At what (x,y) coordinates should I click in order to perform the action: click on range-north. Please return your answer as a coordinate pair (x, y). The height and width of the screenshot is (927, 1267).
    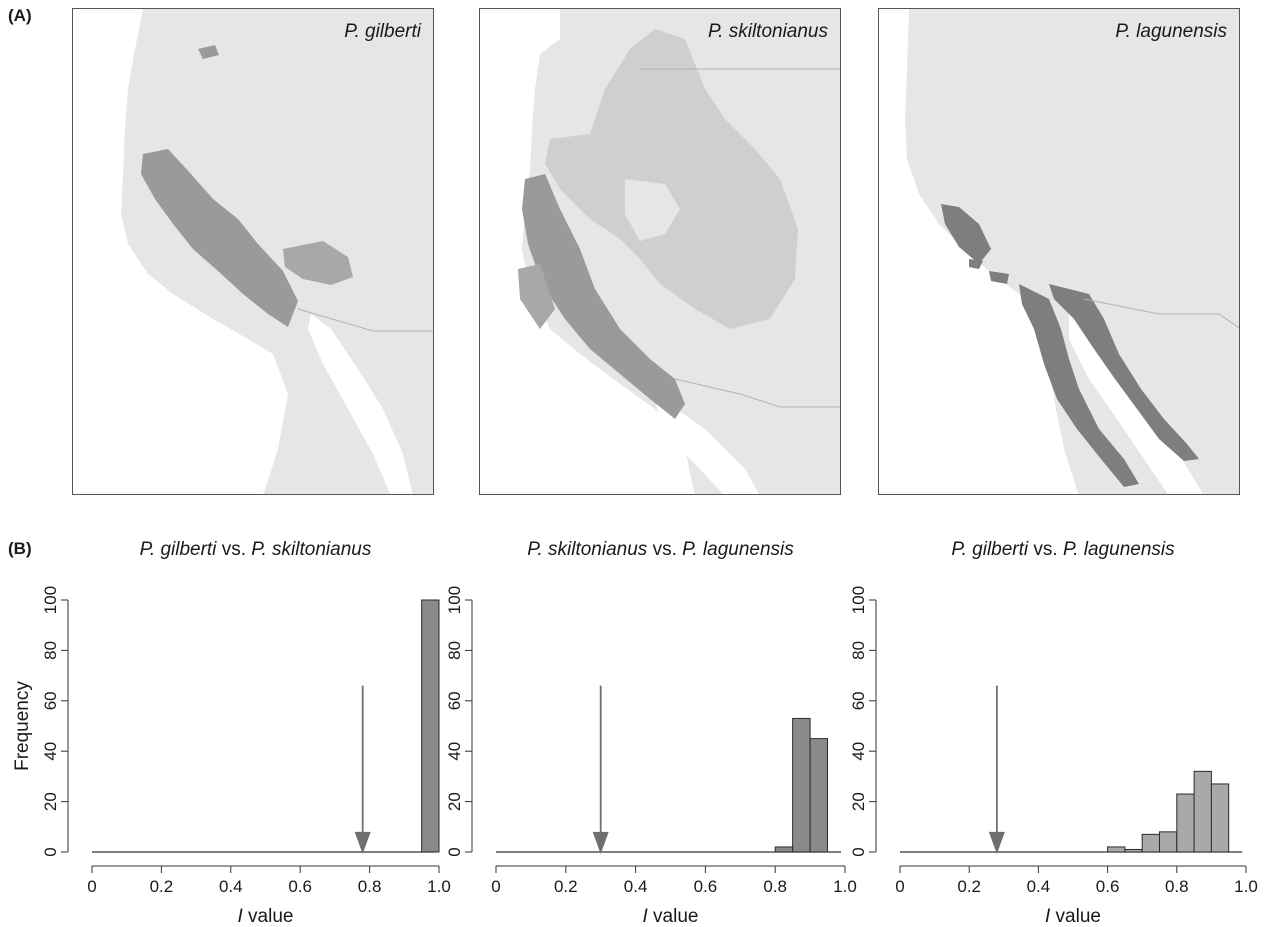
    Looking at the image, I should click on (966, 234).